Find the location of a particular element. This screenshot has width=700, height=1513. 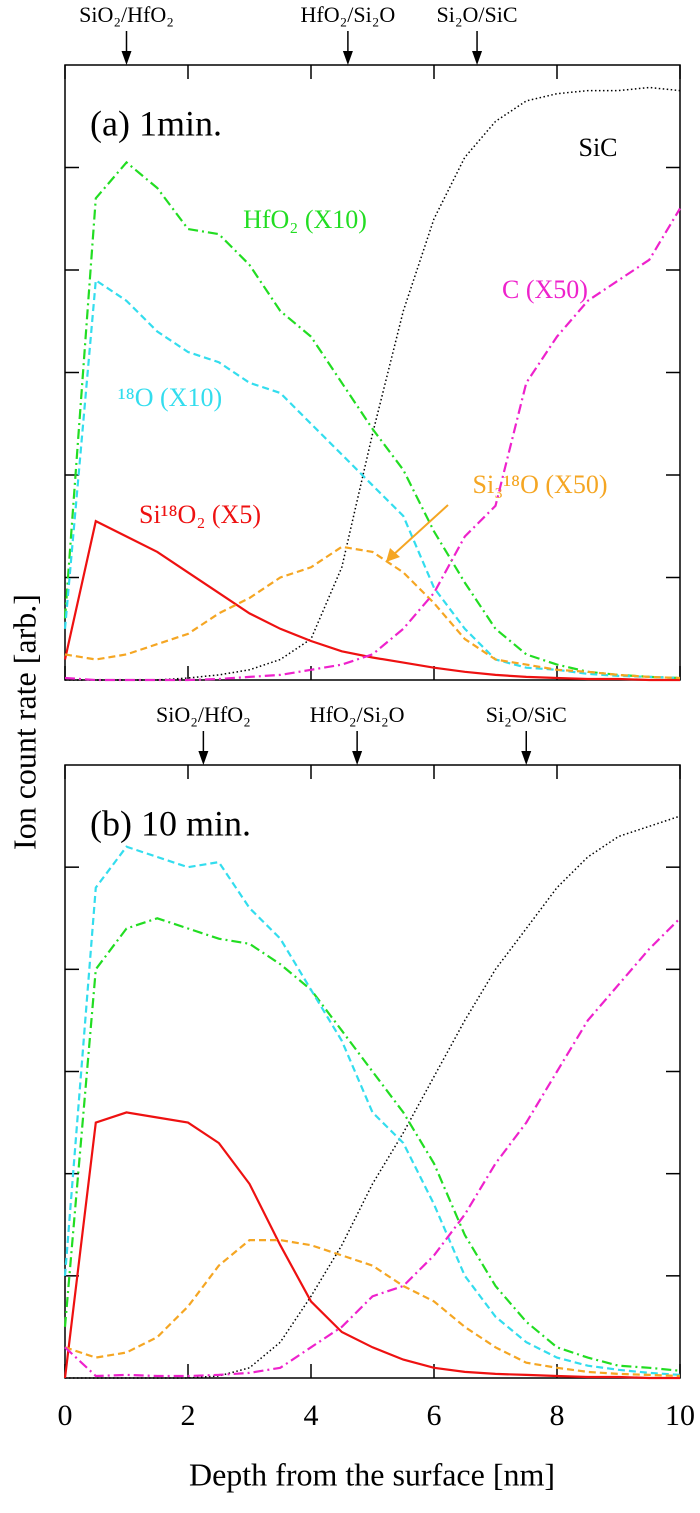

y-axis-label: Ion count rate [arb.] is located at coordinates (24, 722).